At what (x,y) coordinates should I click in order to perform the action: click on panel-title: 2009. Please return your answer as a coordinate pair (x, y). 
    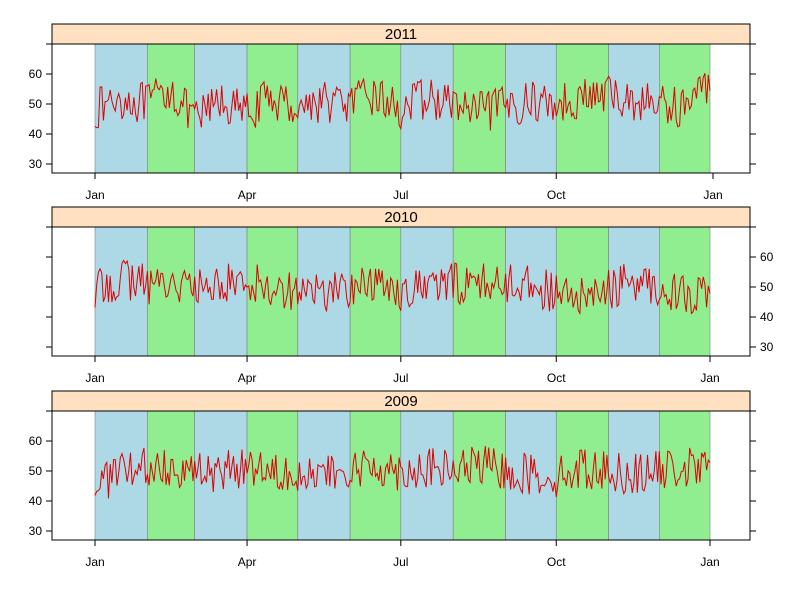
    Looking at the image, I should click on (400, 401).